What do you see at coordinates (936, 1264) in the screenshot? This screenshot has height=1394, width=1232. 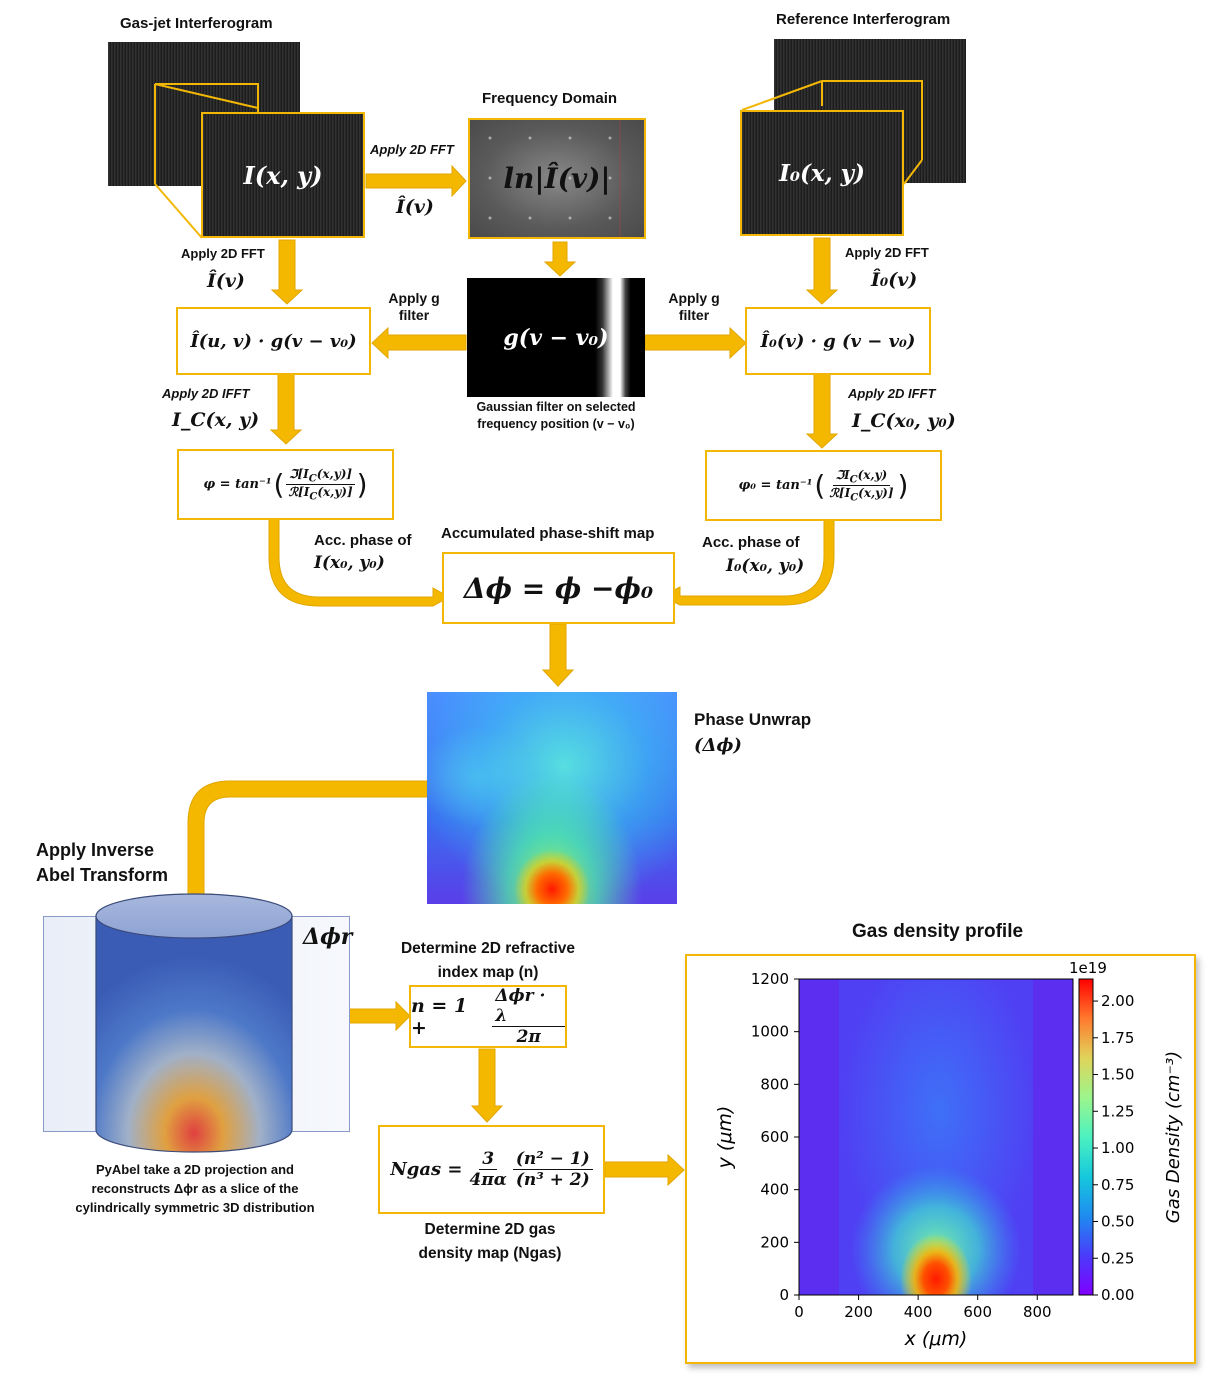 I see `heatmap-peak` at bounding box center [936, 1264].